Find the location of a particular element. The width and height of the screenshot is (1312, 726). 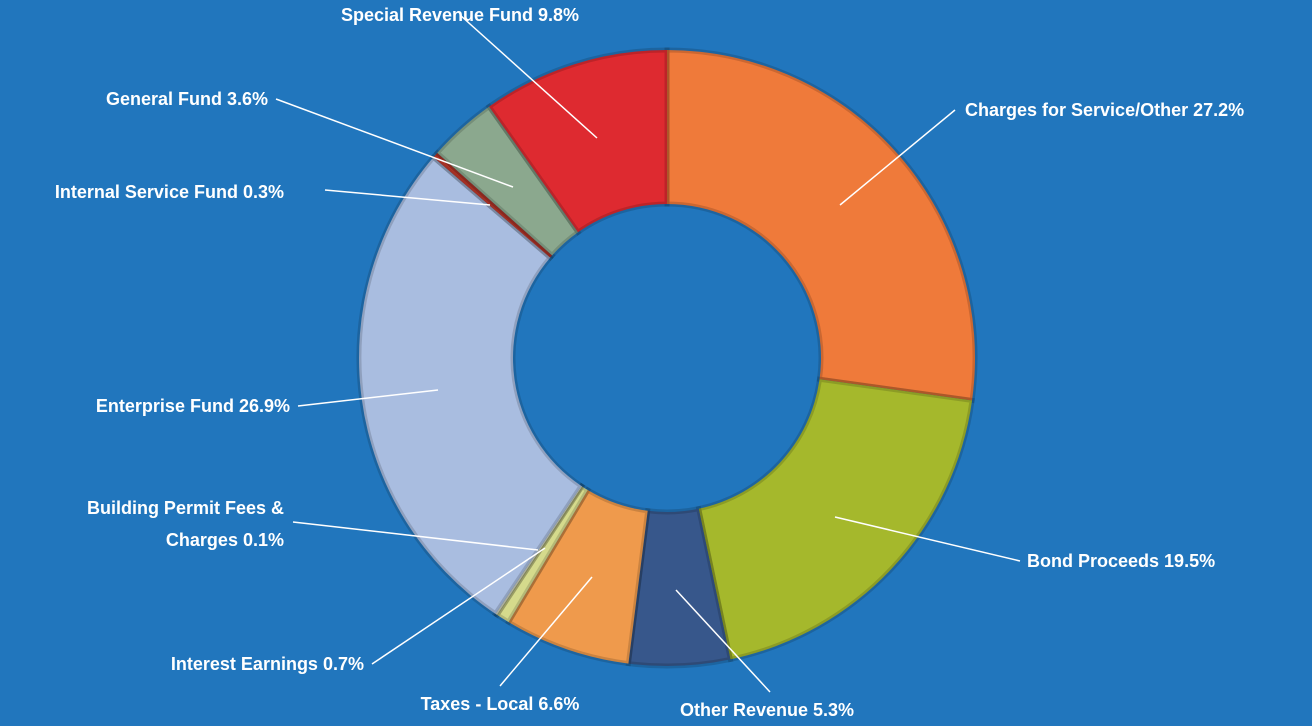

category-name: Internal Service Fund is located at coordinates (146, 192).